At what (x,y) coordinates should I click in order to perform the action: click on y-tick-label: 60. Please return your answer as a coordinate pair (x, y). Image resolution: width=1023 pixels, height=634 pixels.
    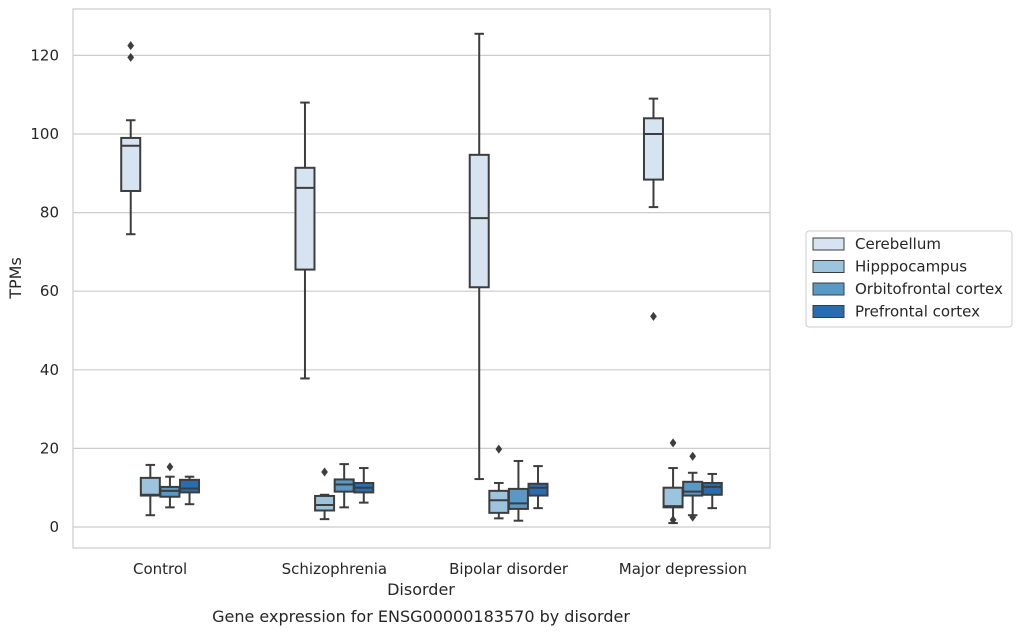
    Looking at the image, I should click on (49, 291).